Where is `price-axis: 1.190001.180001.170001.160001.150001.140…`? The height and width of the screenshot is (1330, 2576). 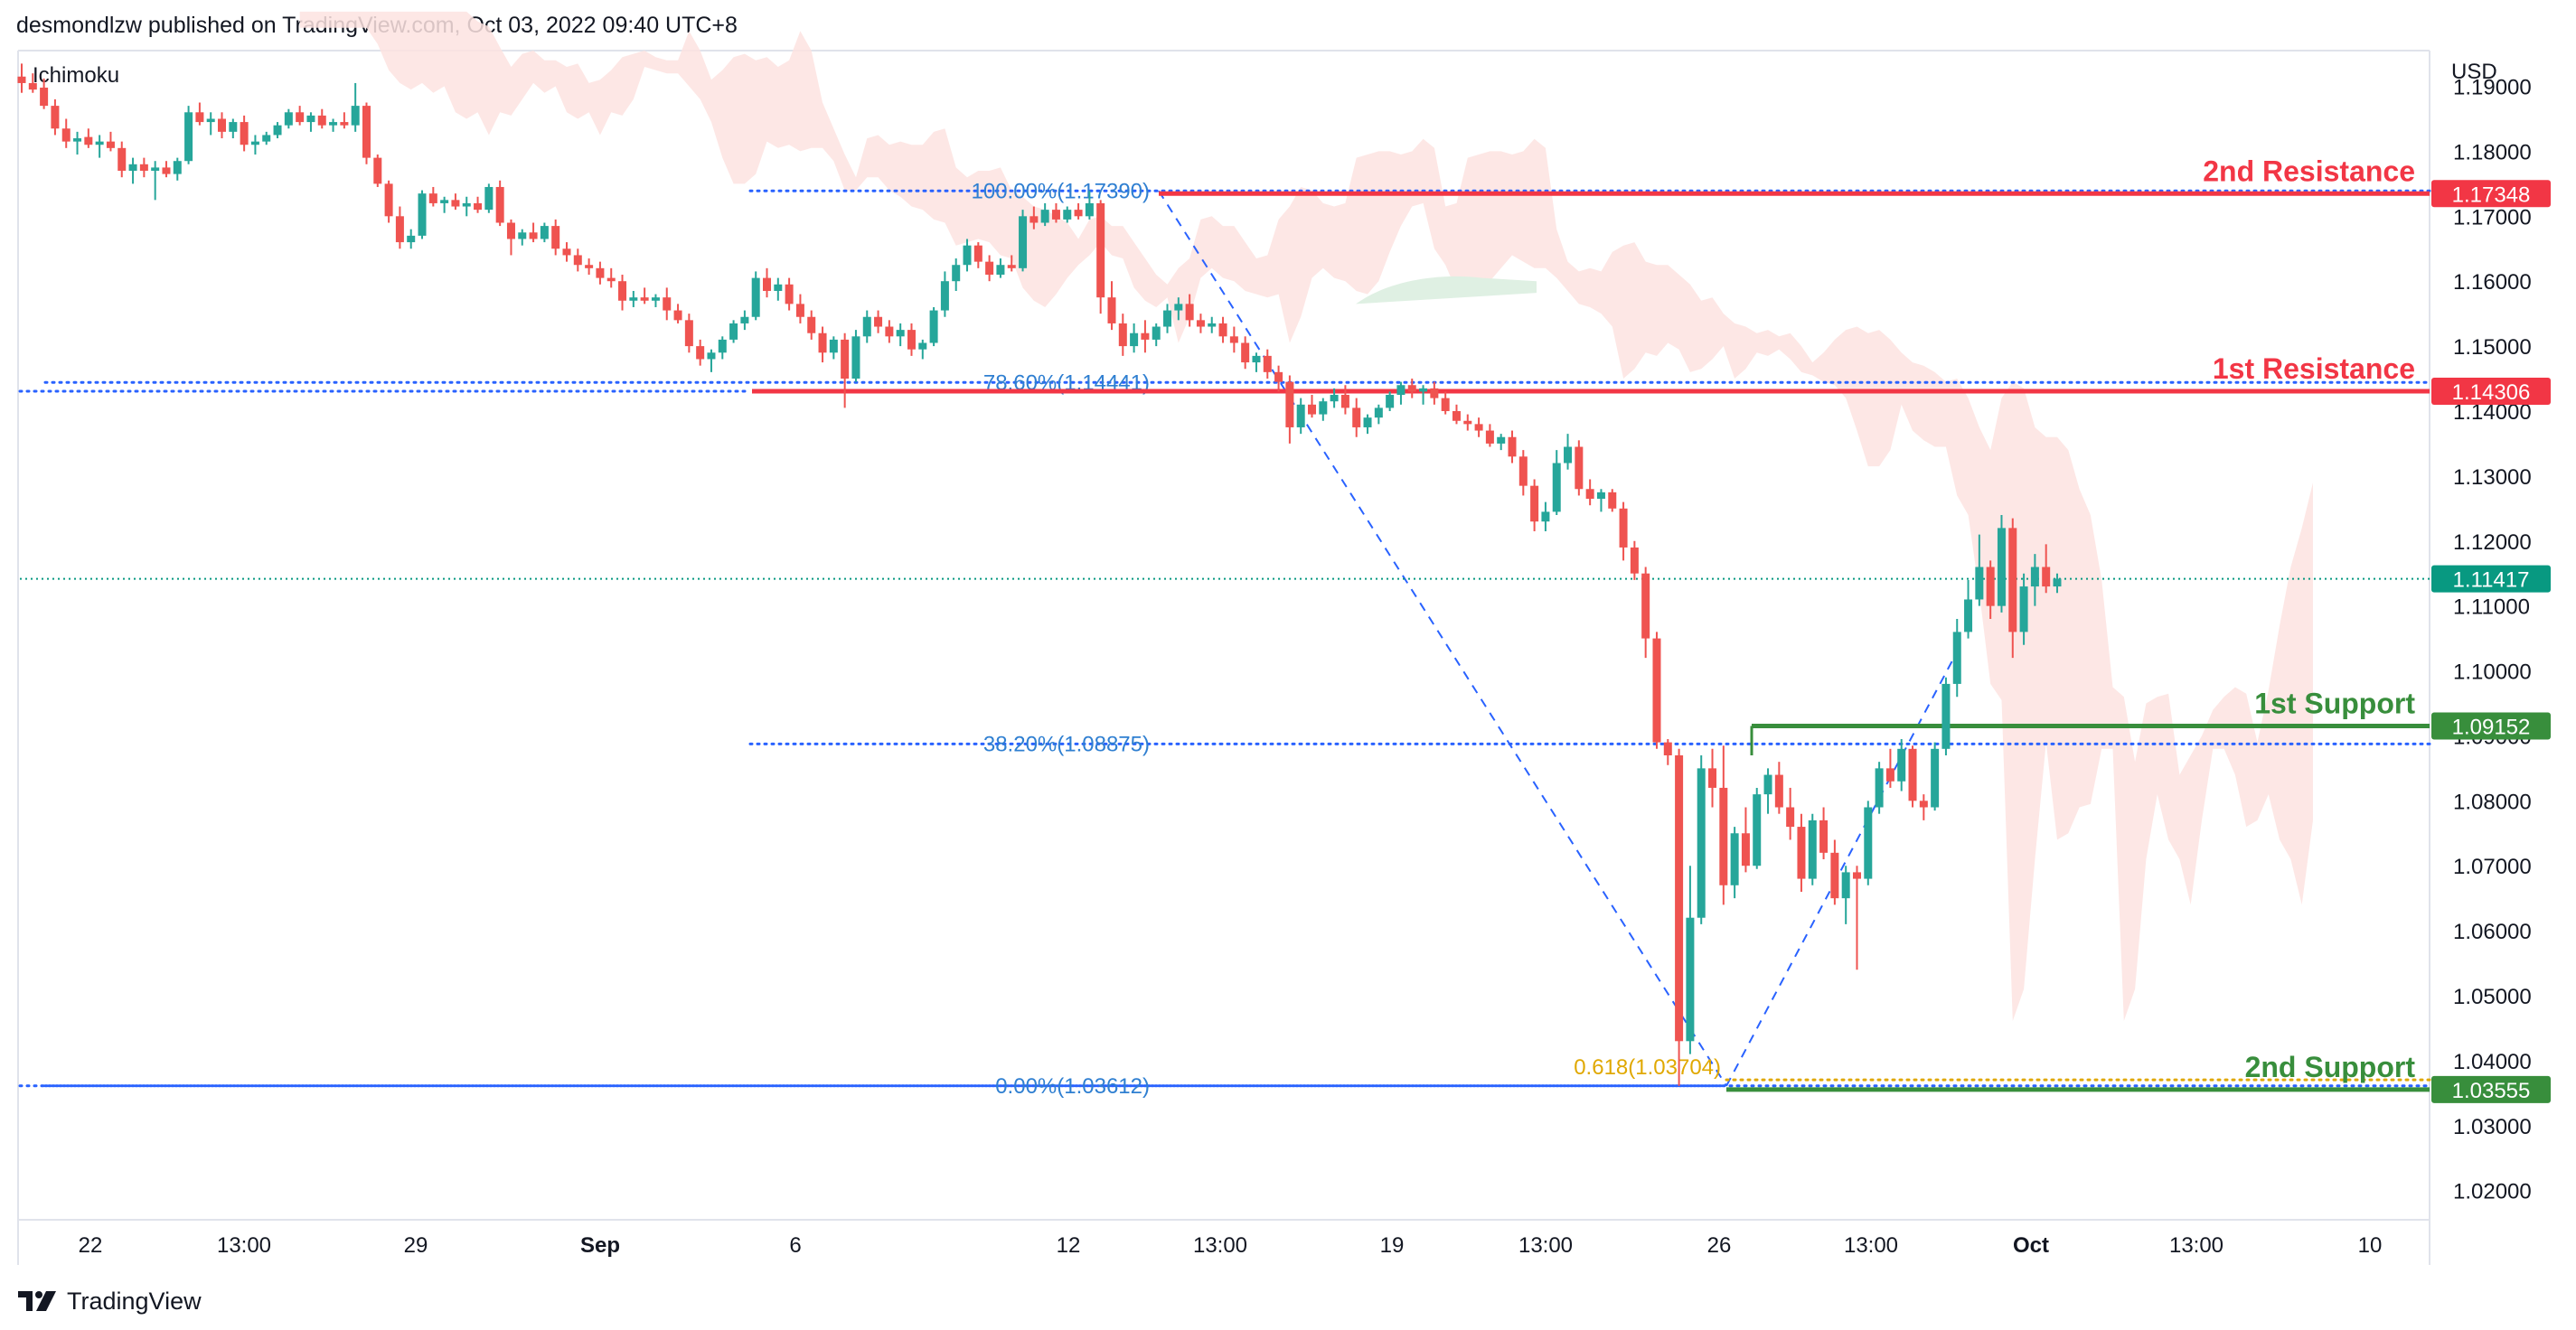
price-axis: 1.190001.180001.170001.160001.150001.140… is located at coordinates (2493, 640).